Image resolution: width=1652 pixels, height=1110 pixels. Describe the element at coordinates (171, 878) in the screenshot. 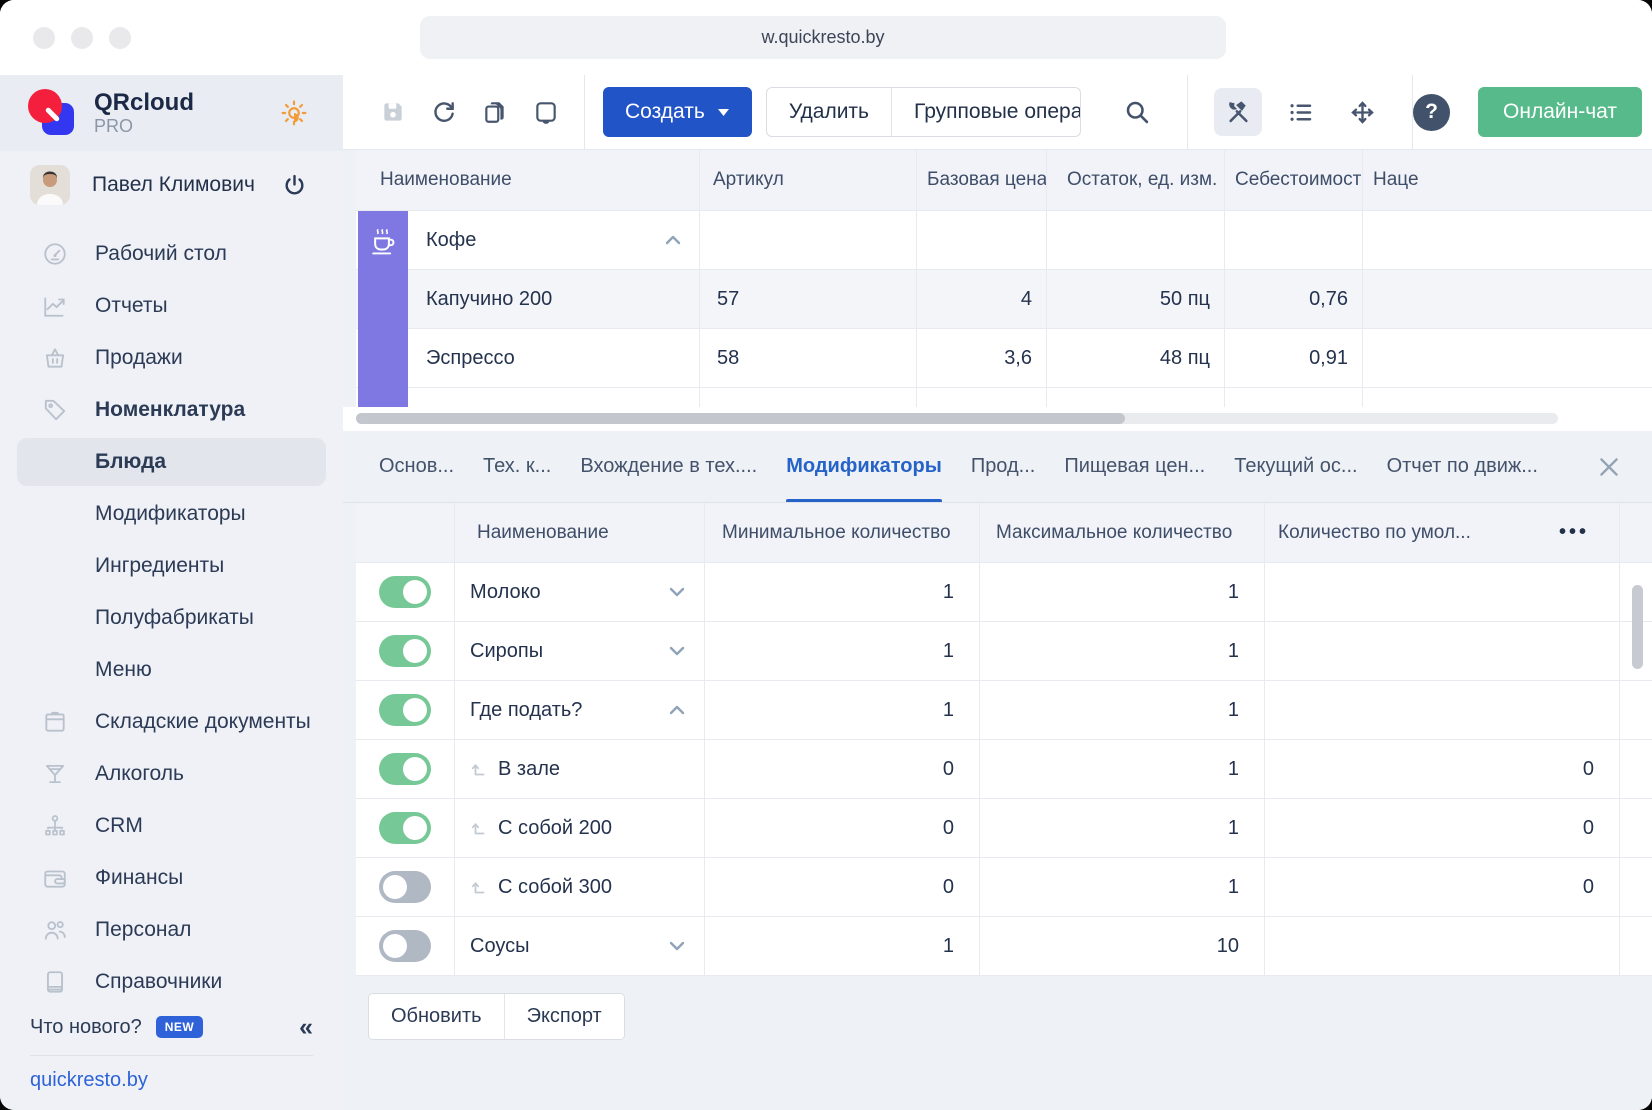

I see `sidebar-item-finance: Финансы` at that location.